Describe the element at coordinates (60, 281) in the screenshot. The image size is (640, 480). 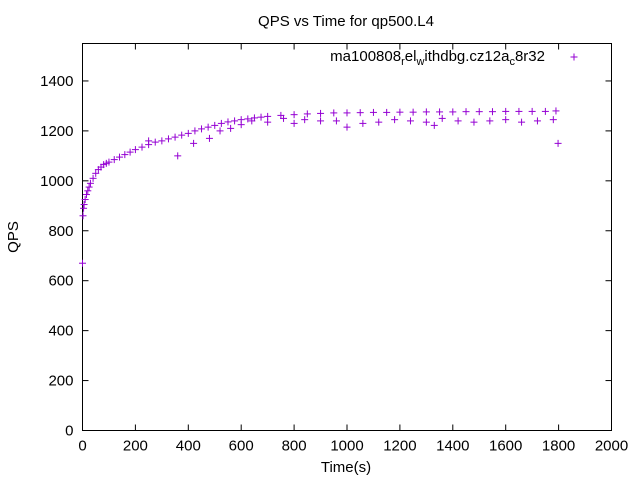
I see `y-tick-label: 600` at that location.